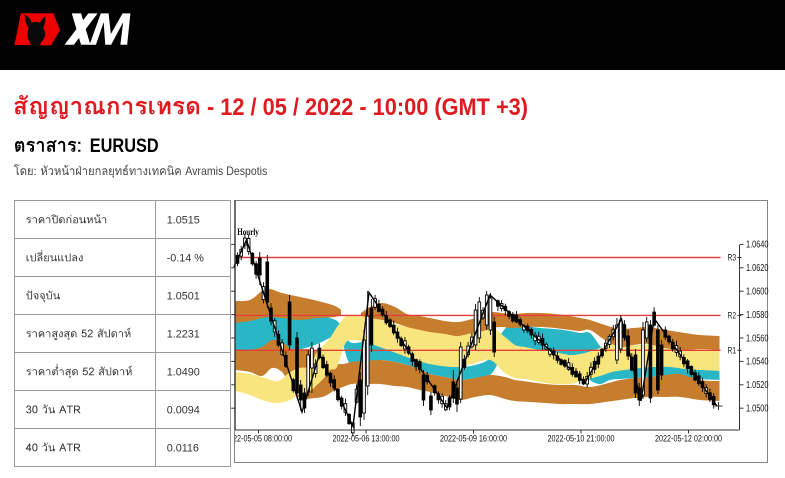  I want to click on svg-text: R2, so click(732, 316).